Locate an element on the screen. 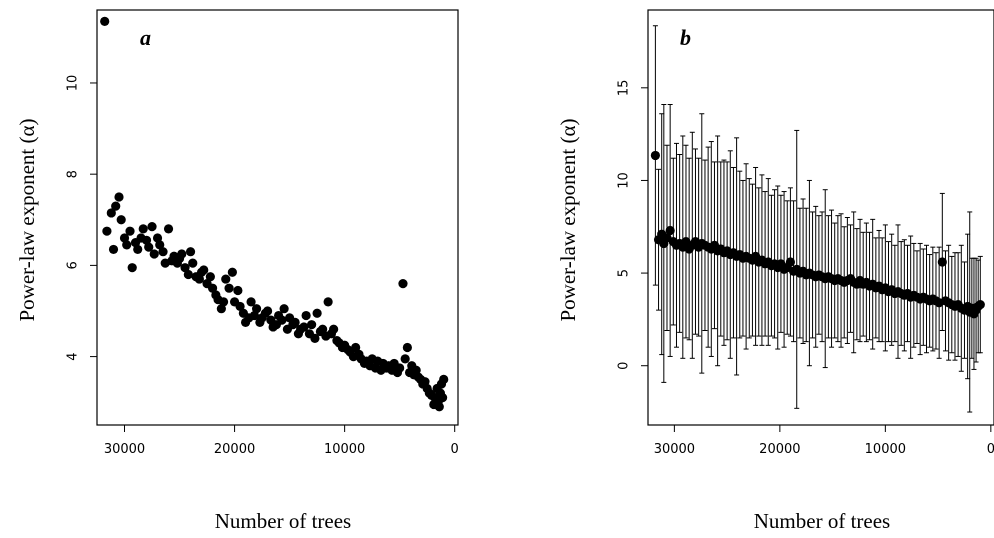 This screenshot has height=538, width=994. x-tick-label-b-1: 20000 is located at coordinates (779, 449).